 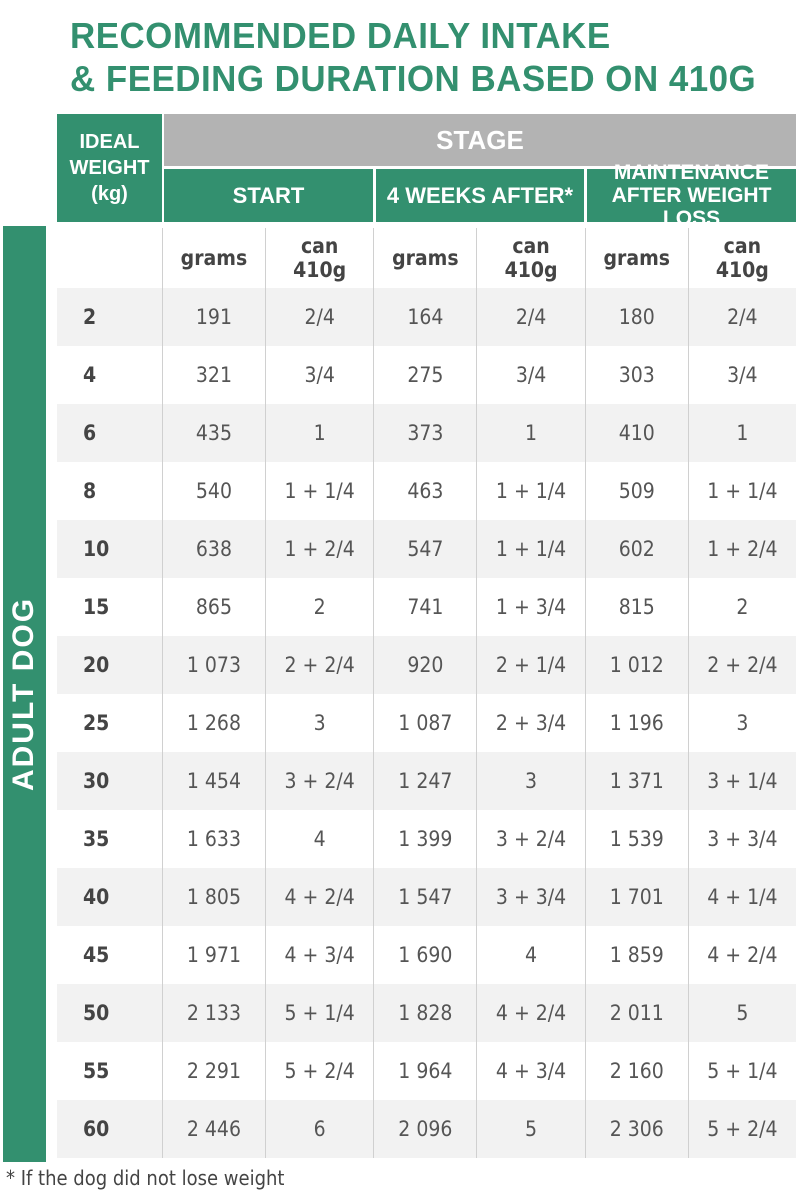 I want to click on value-cell: 4 + 1/4, so click(x=741, y=897).